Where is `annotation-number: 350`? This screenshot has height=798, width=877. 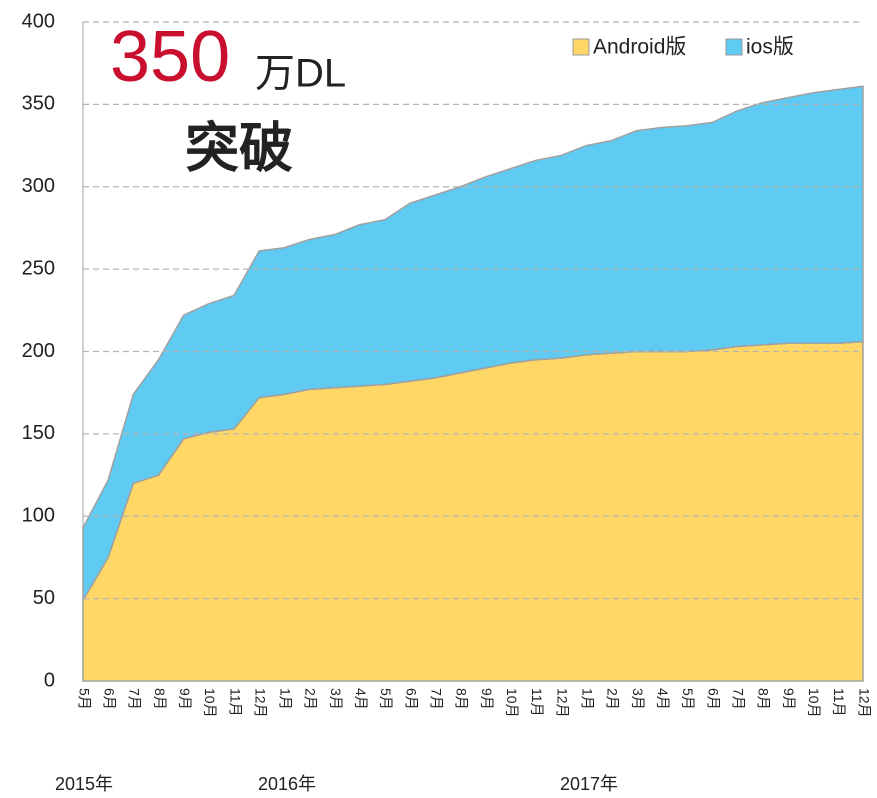 annotation-number: 350 is located at coordinates (170, 57).